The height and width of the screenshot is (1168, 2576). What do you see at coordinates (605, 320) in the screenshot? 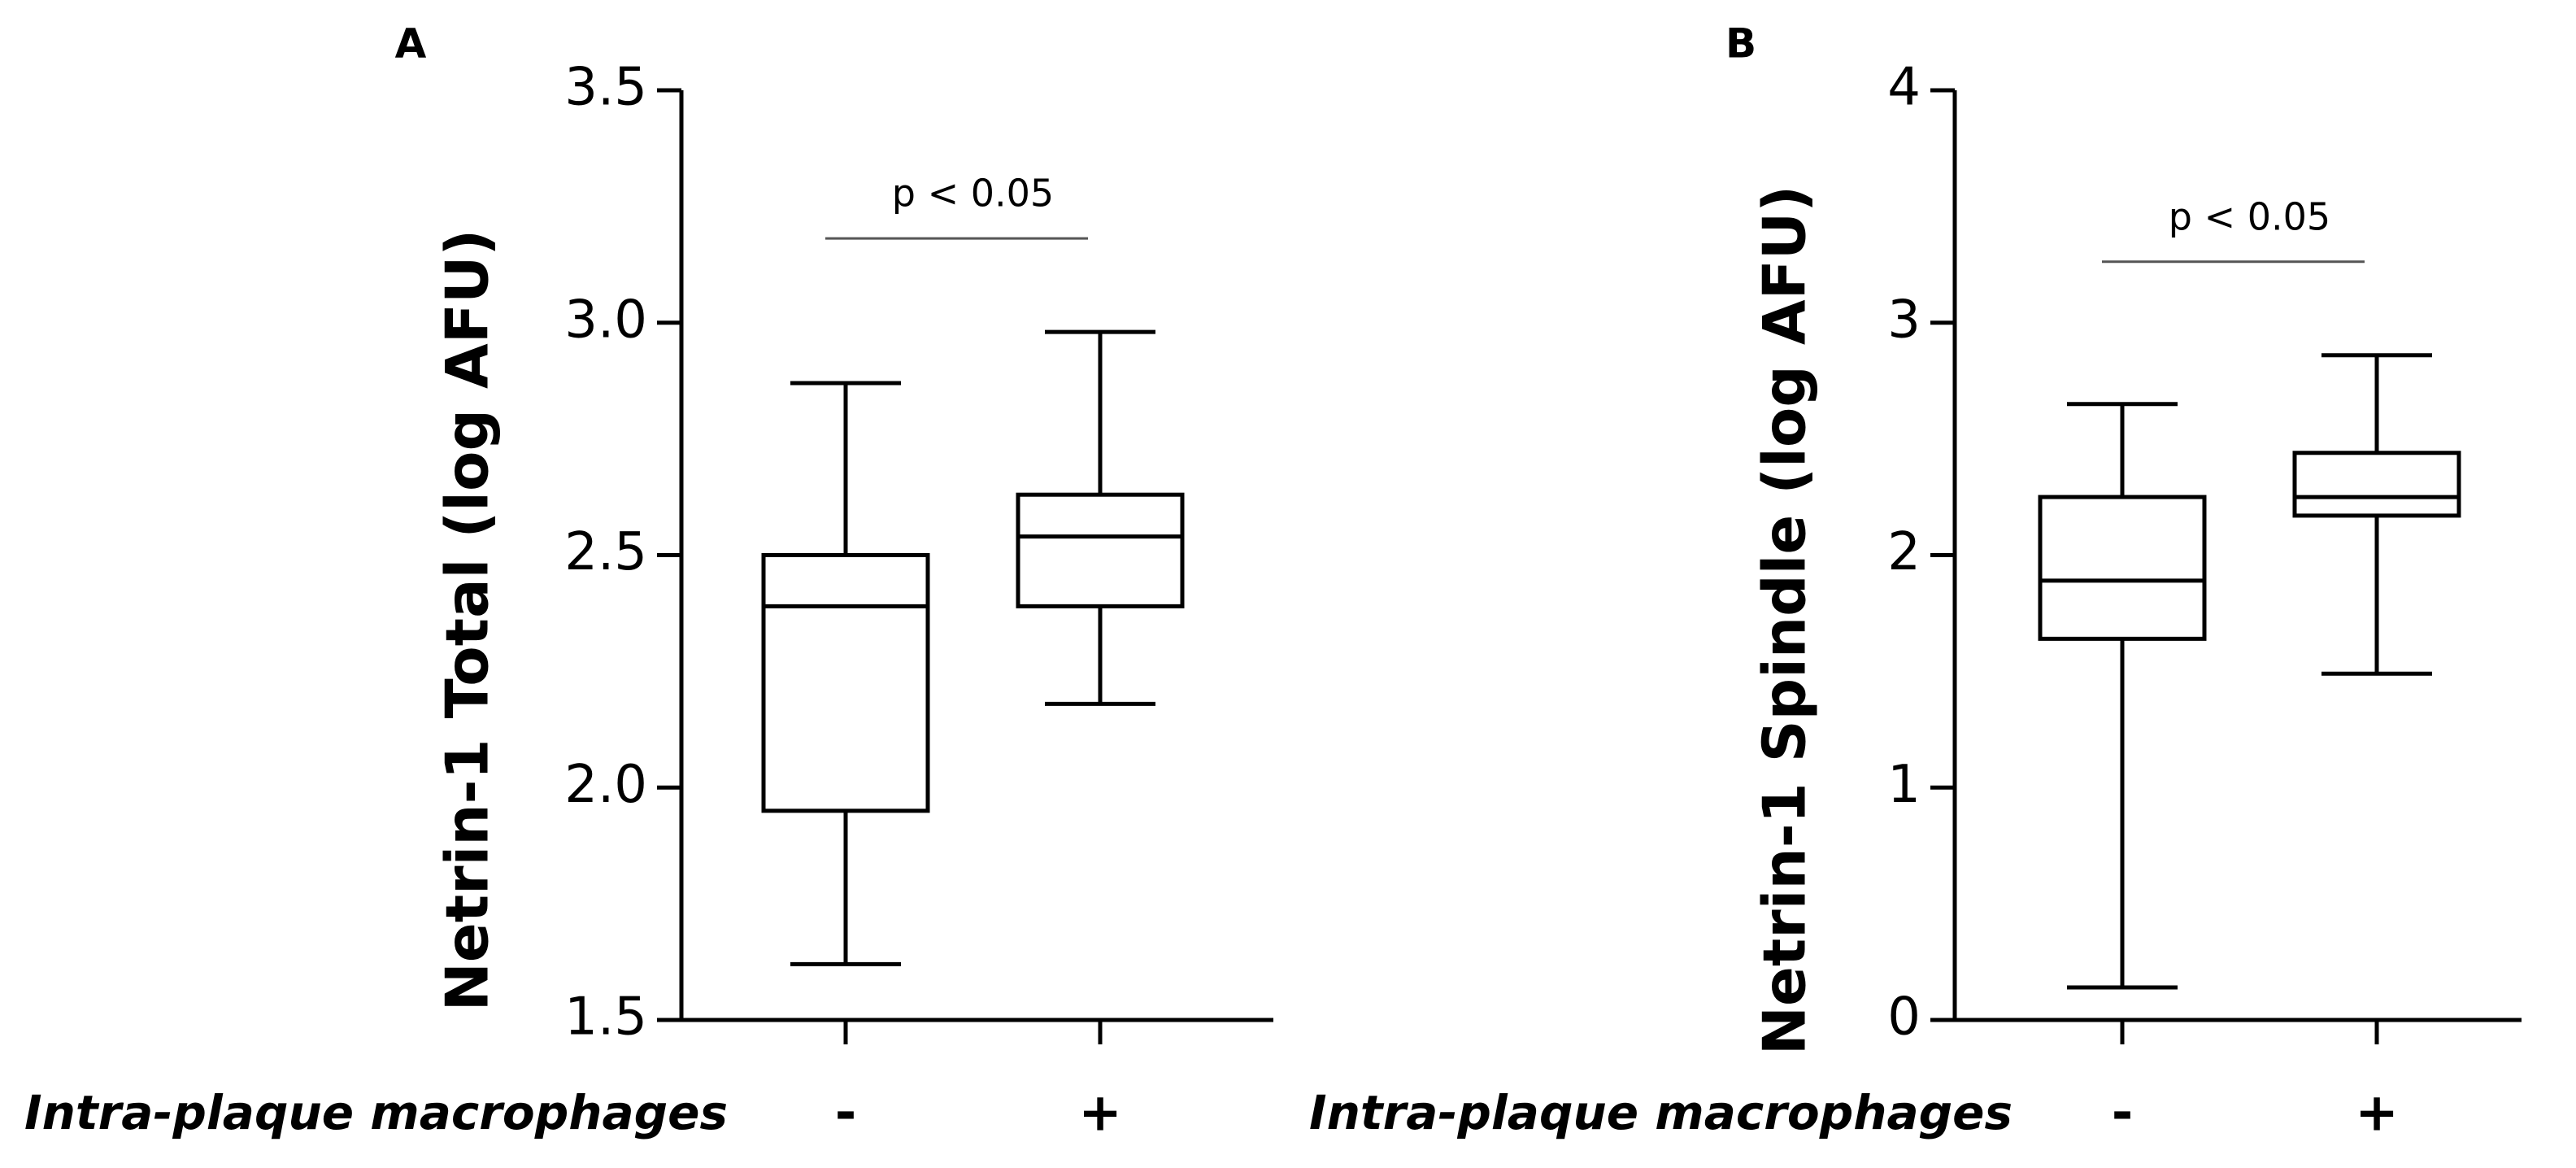
I see `y-tick-label: 3.0` at bounding box center [605, 320].